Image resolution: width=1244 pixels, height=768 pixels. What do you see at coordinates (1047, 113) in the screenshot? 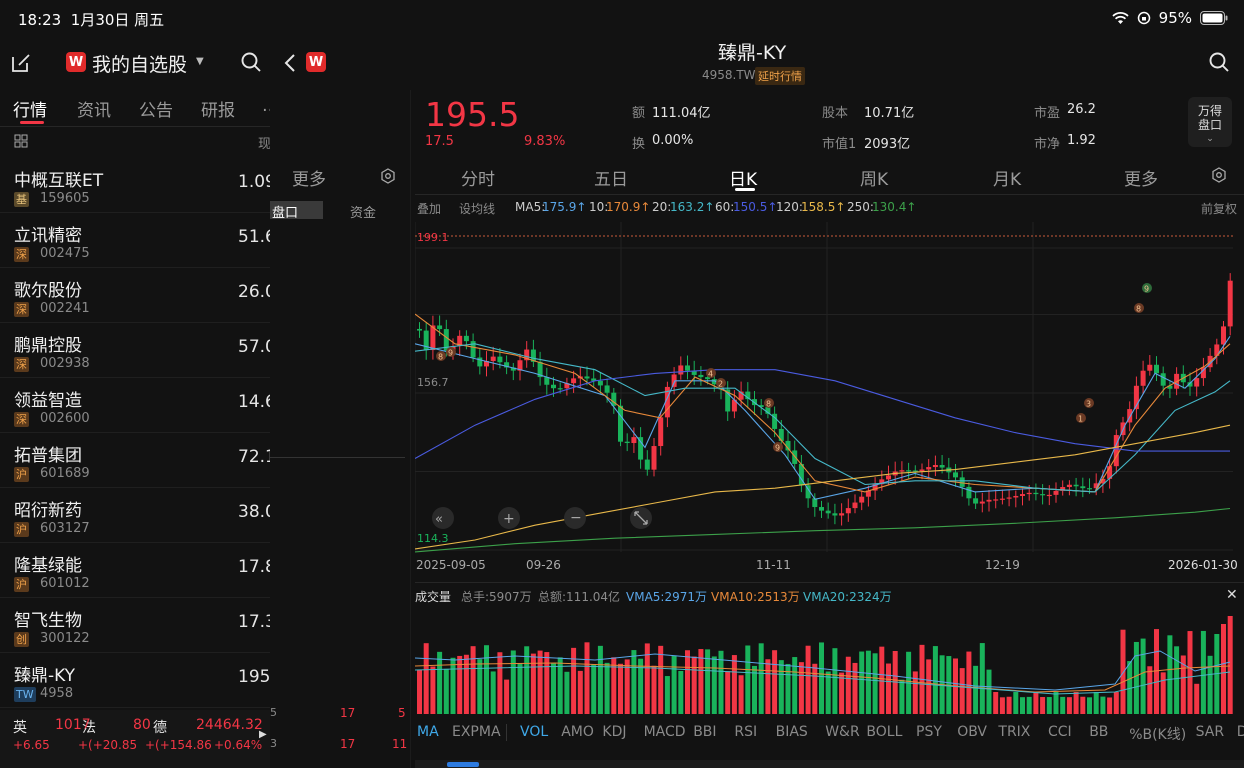
I see `pe-label: 市盈` at bounding box center [1047, 113].